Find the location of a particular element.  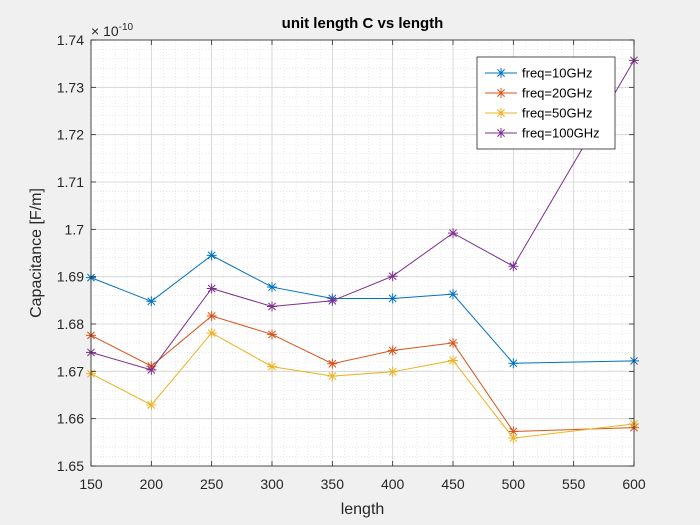

x-axis-label: length is located at coordinates (363, 509).